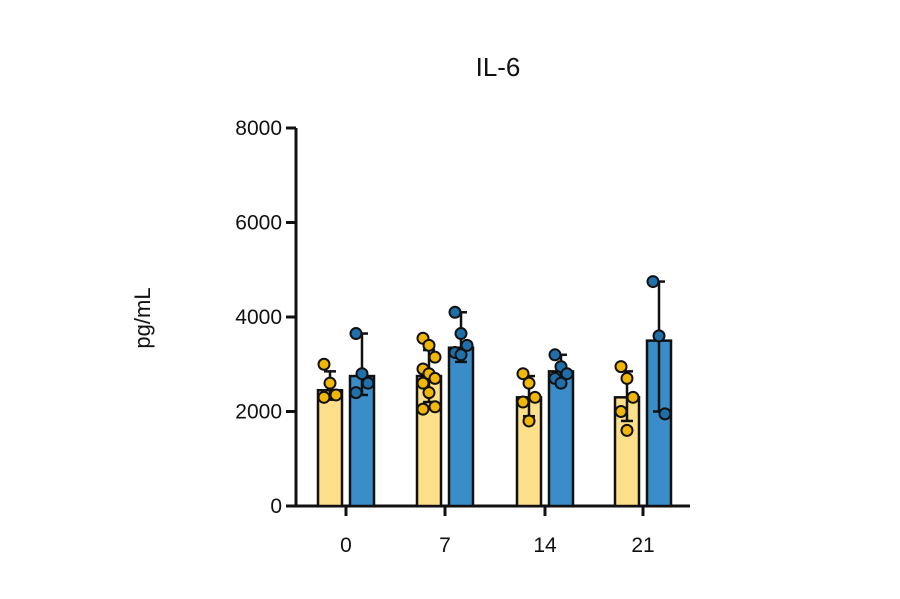  I want to click on y-tick-label: 6000, so click(258, 223).